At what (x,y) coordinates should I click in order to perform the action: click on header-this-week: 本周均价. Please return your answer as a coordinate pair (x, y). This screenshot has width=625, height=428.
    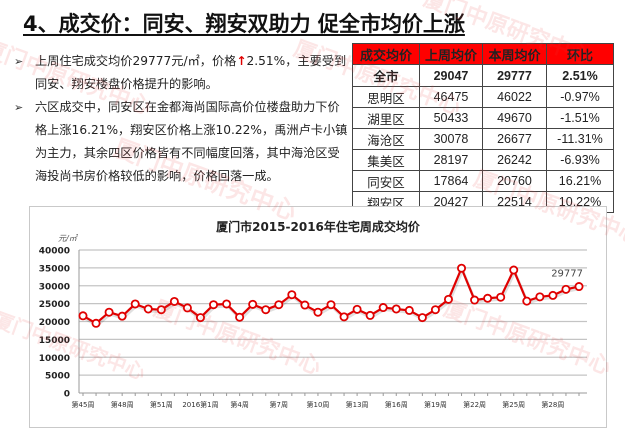
    Looking at the image, I should click on (514, 54).